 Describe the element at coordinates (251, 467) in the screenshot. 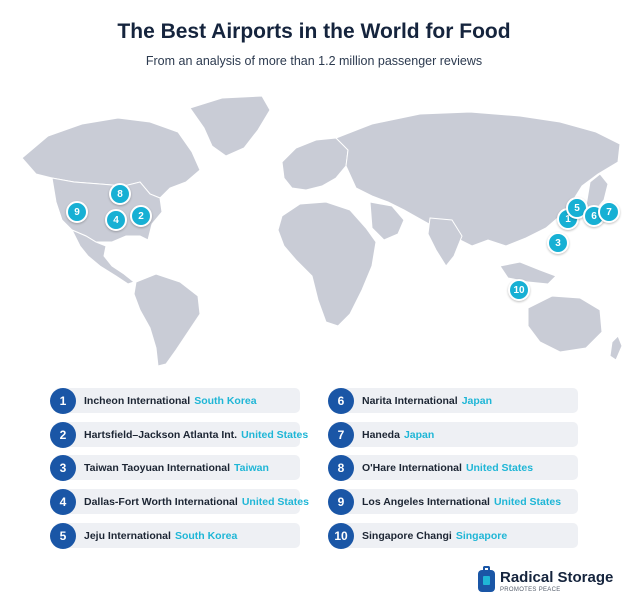

I see `airport-country: Taiwan` at that location.